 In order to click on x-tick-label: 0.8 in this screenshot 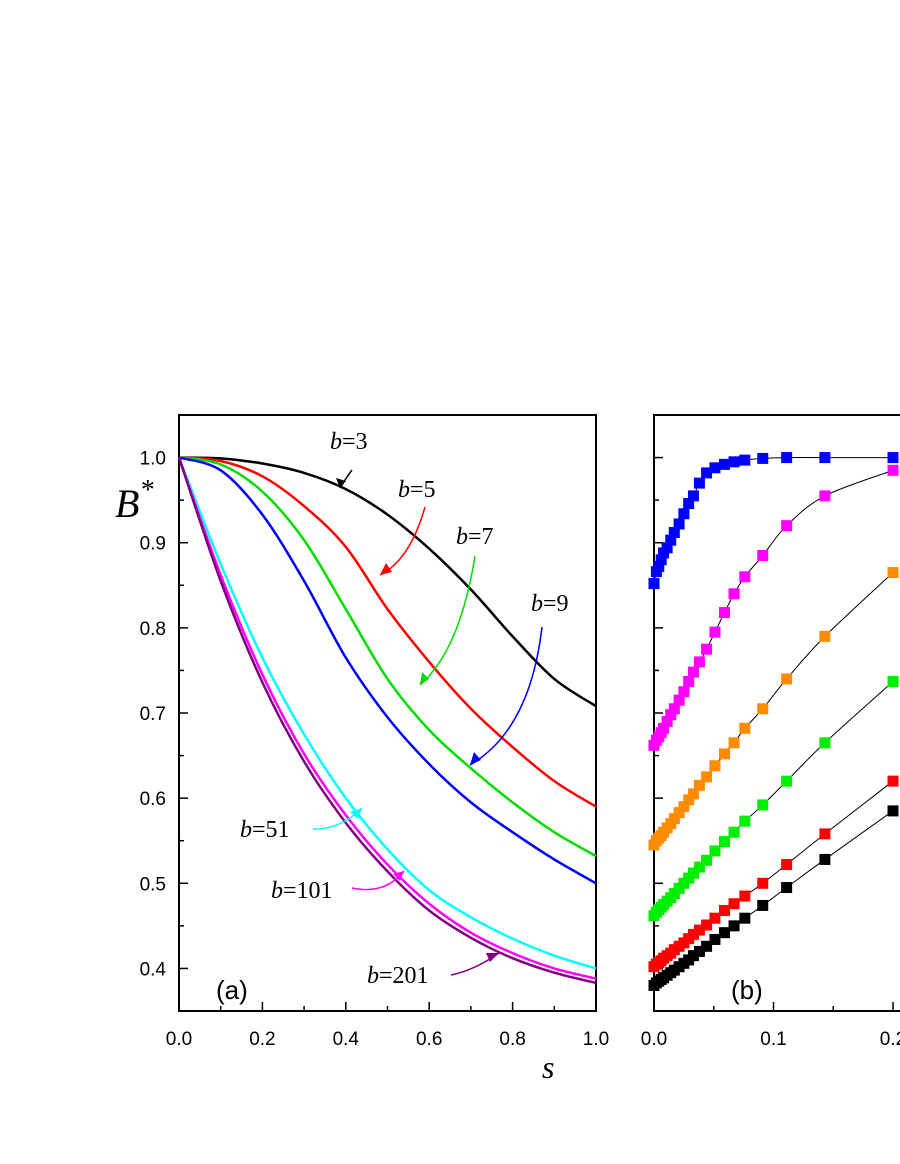, I will do `click(512, 1039)`.